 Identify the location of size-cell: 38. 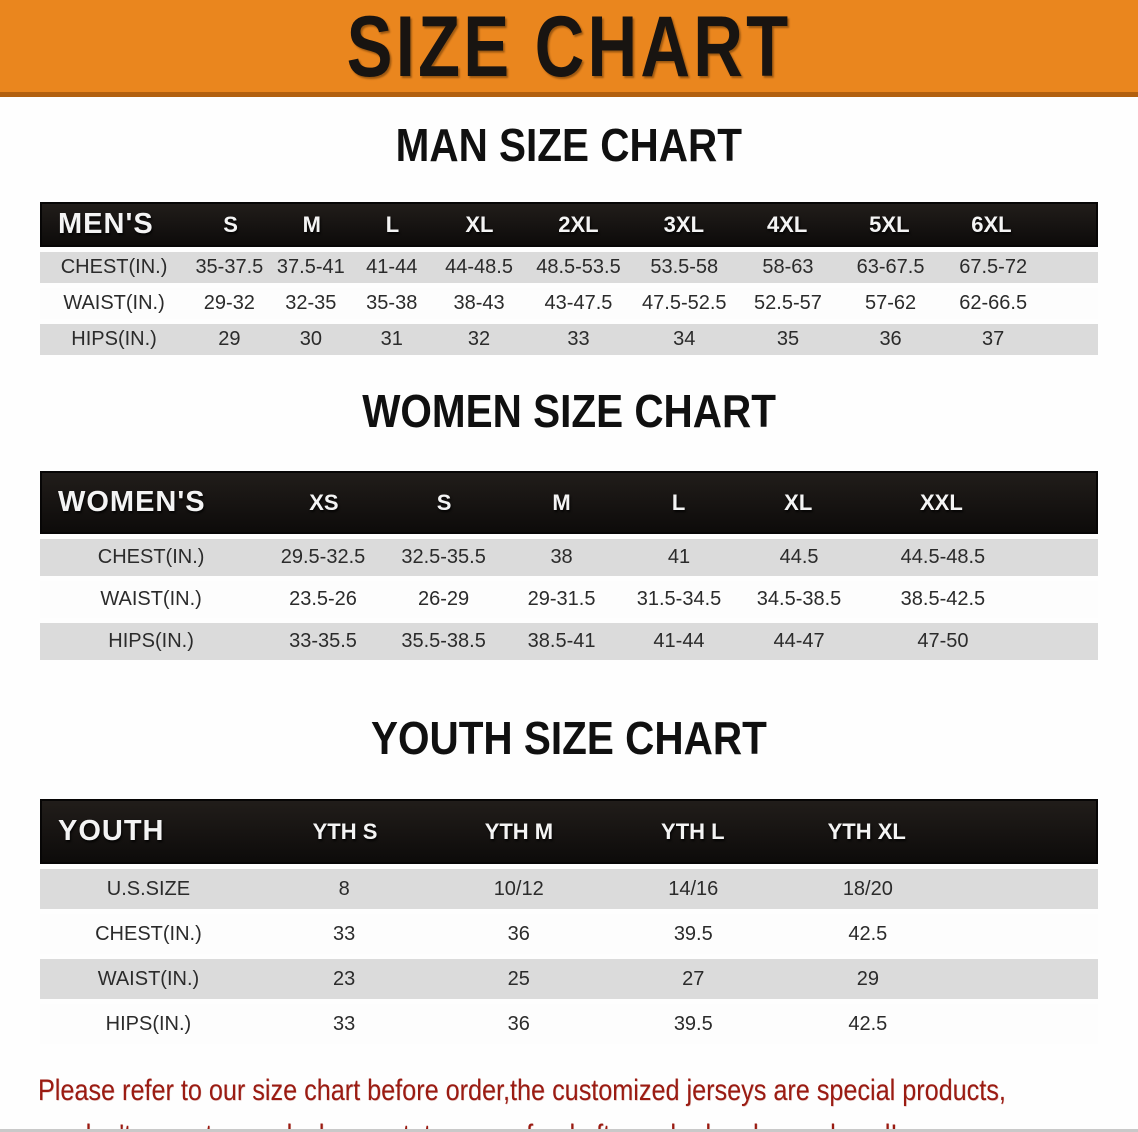
(561, 557).